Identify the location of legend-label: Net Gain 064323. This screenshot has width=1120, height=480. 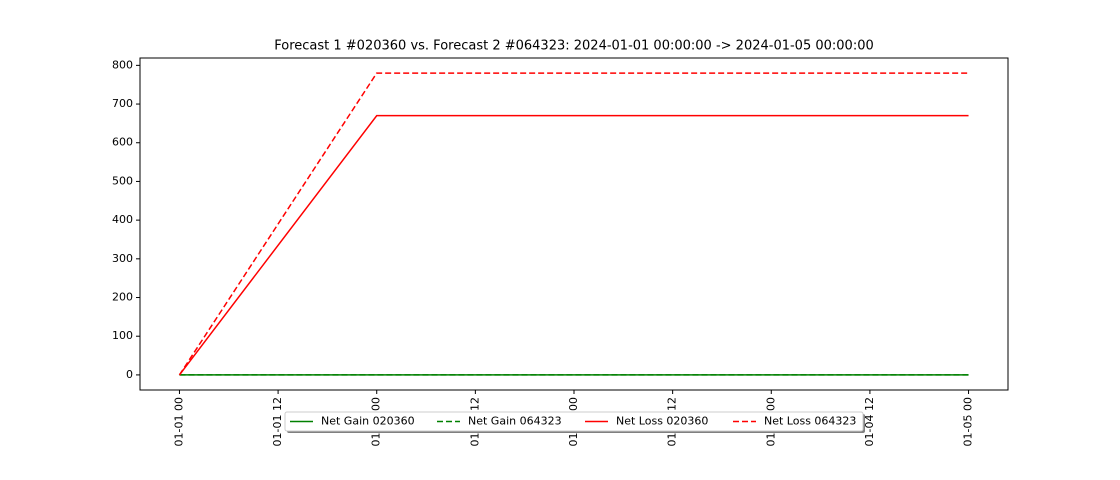
(515, 421).